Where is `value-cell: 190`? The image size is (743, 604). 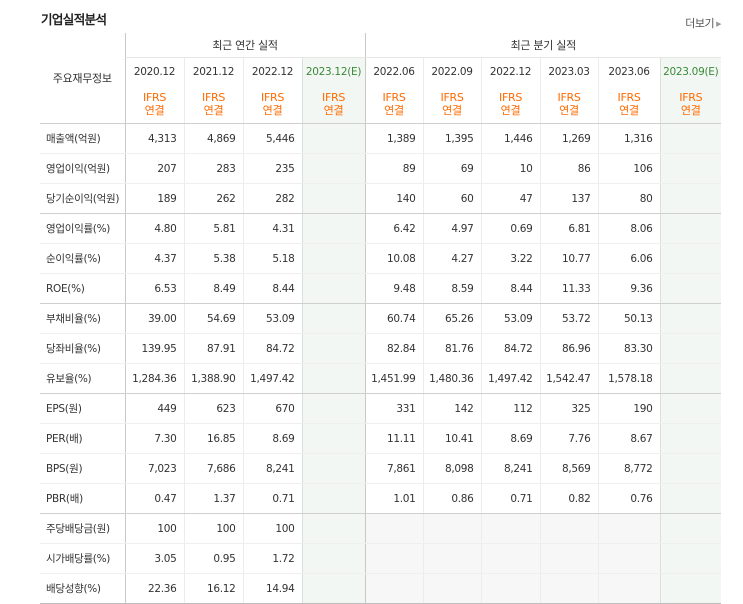 value-cell: 190 is located at coordinates (628, 408).